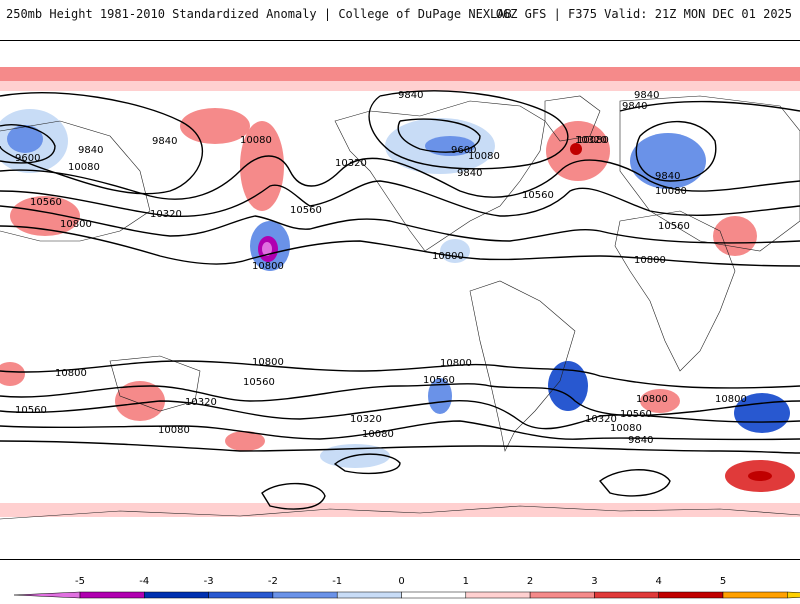 The width and height of the screenshot is (800, 604). Describe the element at coordinates (400, 374) in the screenshot. I see `contour-10800-south` at that location.